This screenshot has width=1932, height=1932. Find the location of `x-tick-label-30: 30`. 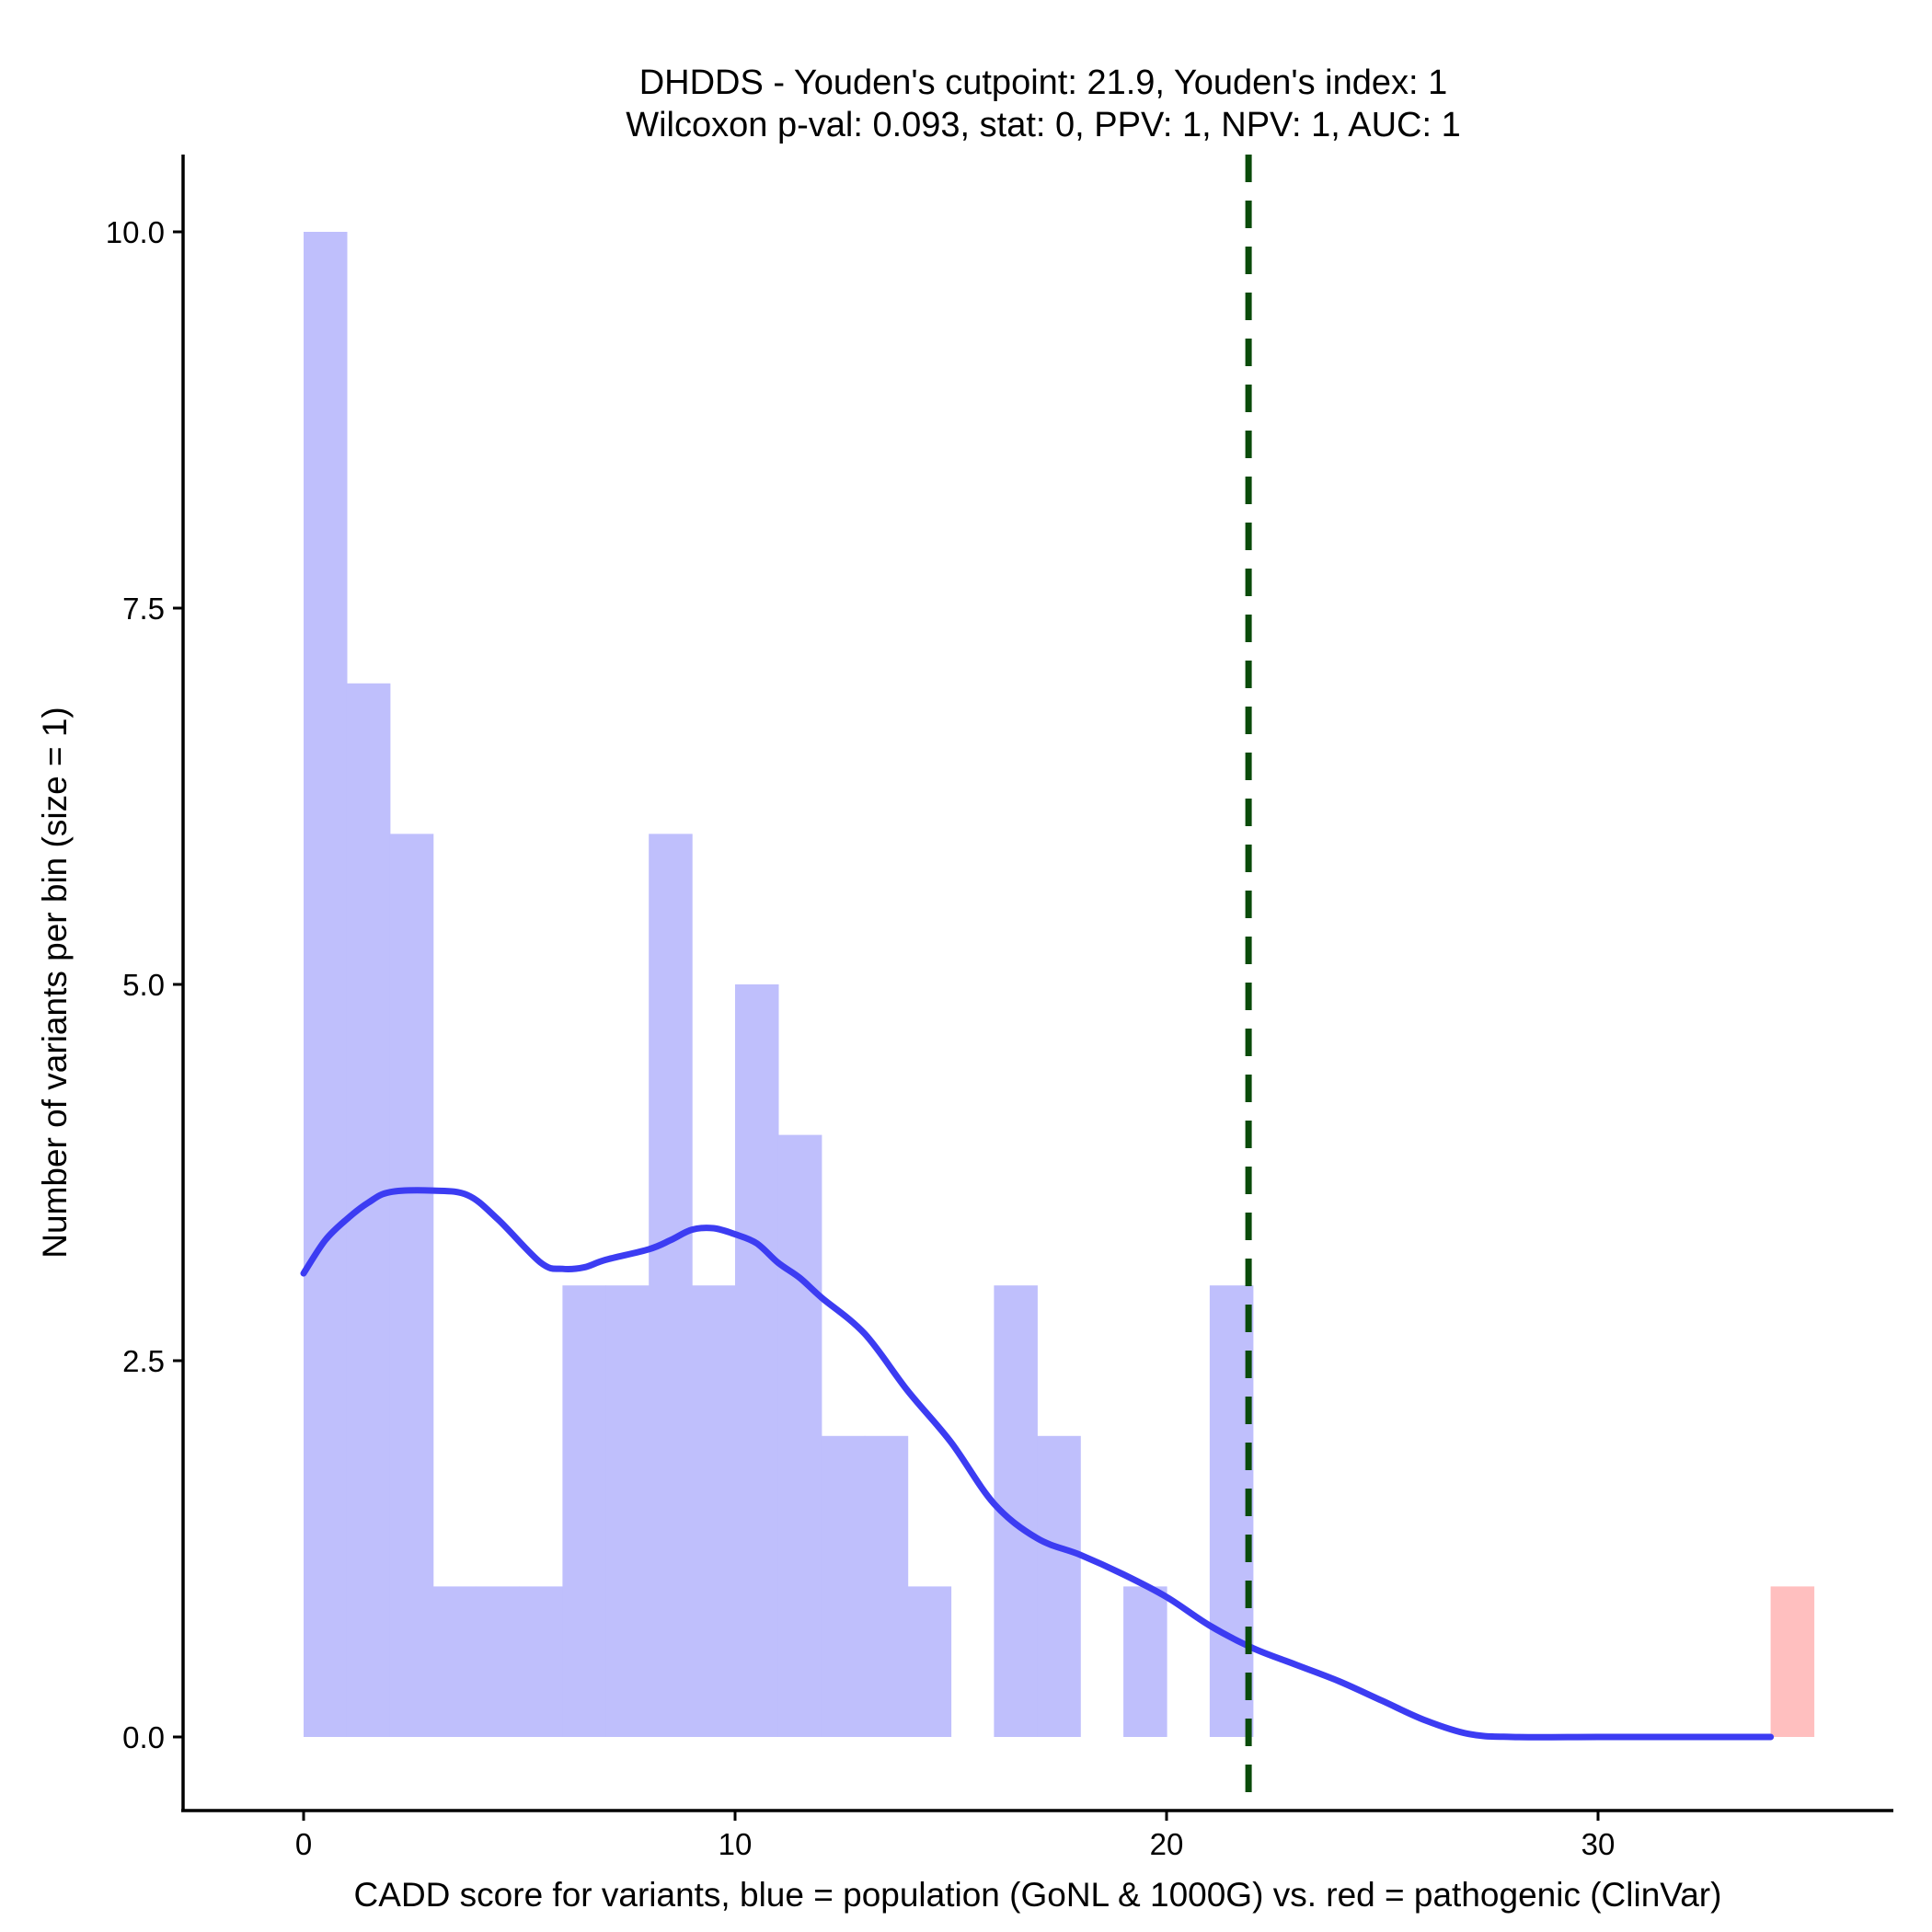

x-tick-label-30: 30 is located at coordinates (1598, 1844).